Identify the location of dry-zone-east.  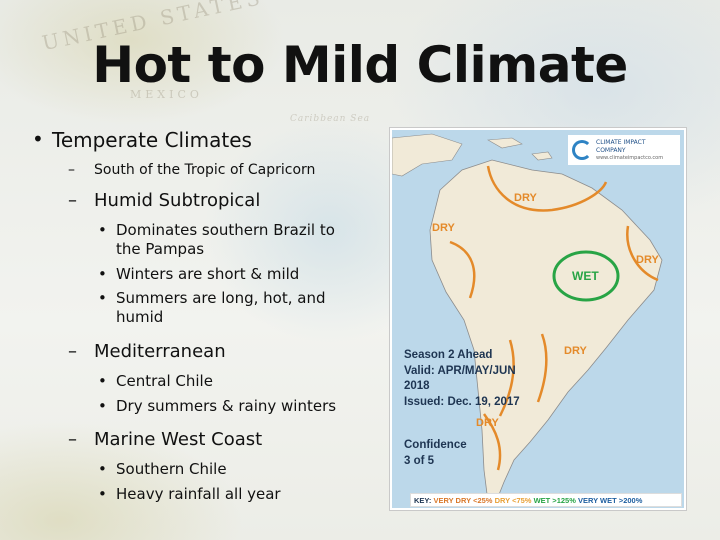
(642, 253).